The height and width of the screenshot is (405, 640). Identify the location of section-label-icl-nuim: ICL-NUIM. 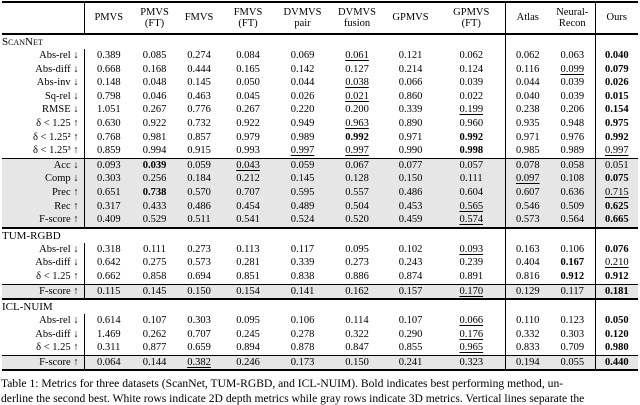
(253, 306).